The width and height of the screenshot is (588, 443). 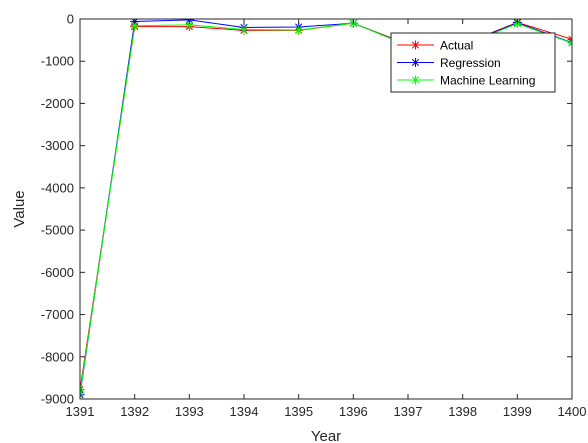 I want to click on legend: Actual Regression Machine Learning, so click(x=473, y=62).